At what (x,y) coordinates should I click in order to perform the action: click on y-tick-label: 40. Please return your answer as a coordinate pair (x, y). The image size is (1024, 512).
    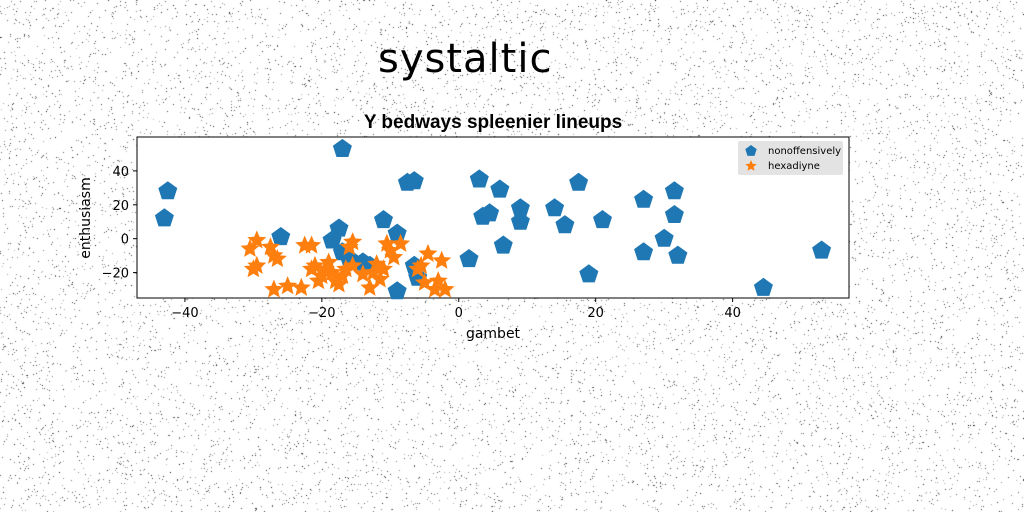
    Looking at the image, I should click on (120, 172).